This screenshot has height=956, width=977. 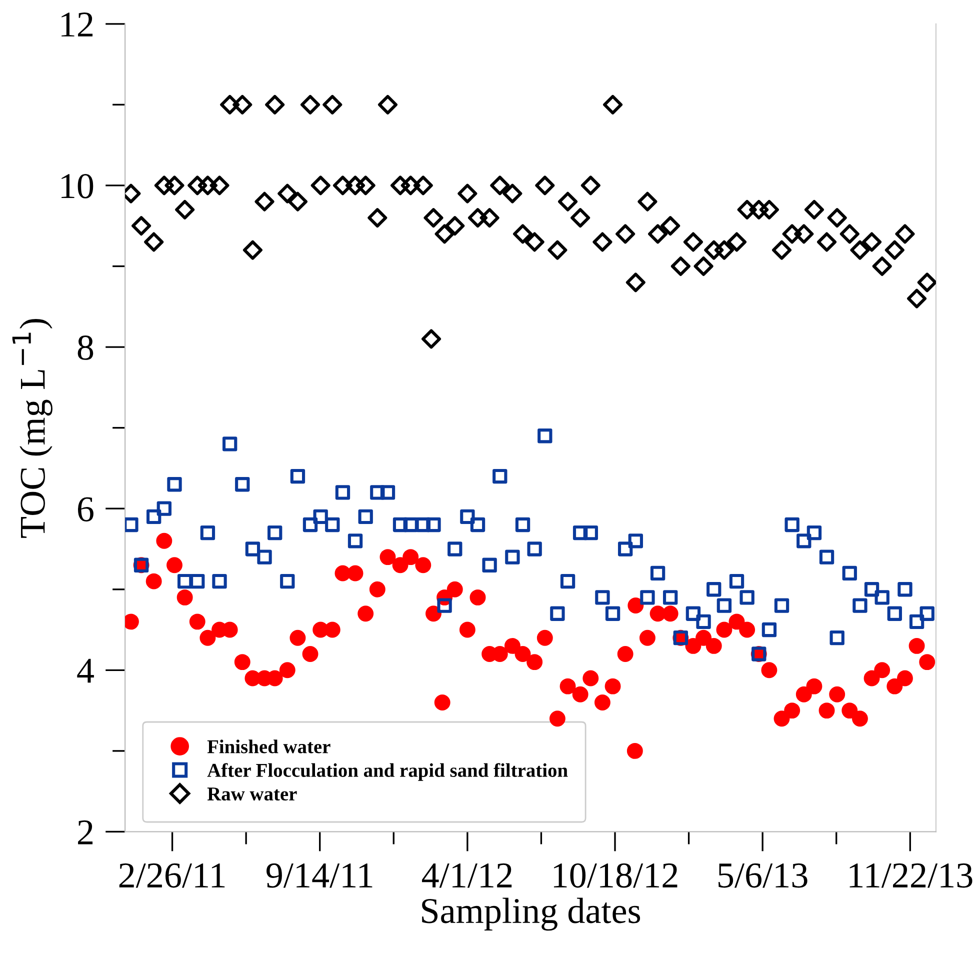 I want to click on x-tick-label: 4/1/12, so click(x=467, y=875).